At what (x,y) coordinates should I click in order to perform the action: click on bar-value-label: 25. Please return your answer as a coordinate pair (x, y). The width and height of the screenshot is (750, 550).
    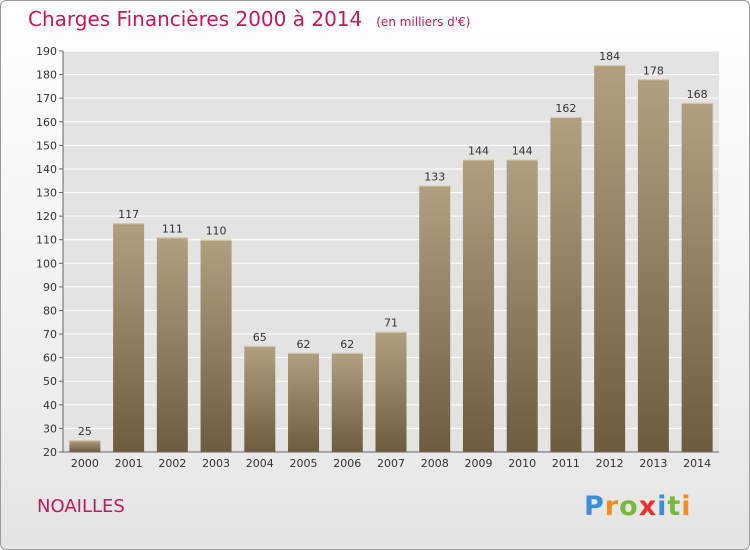
    Looking at the image, I should click on (85, 431).